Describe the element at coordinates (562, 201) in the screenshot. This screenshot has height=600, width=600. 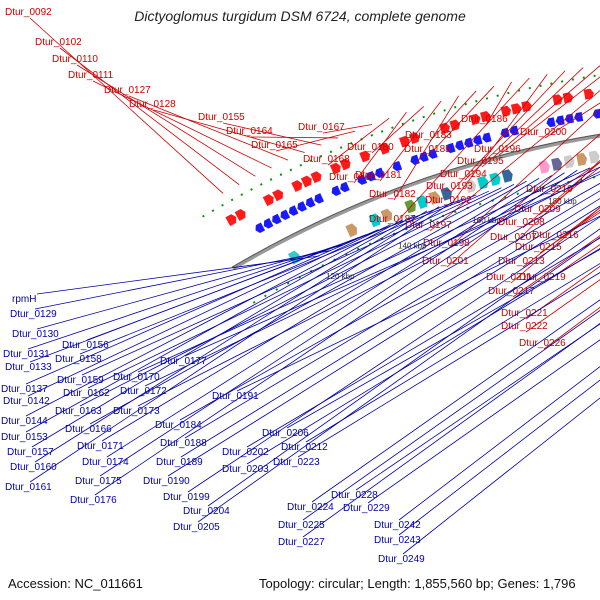
I see `tick-label: 180 kbp` at that location.